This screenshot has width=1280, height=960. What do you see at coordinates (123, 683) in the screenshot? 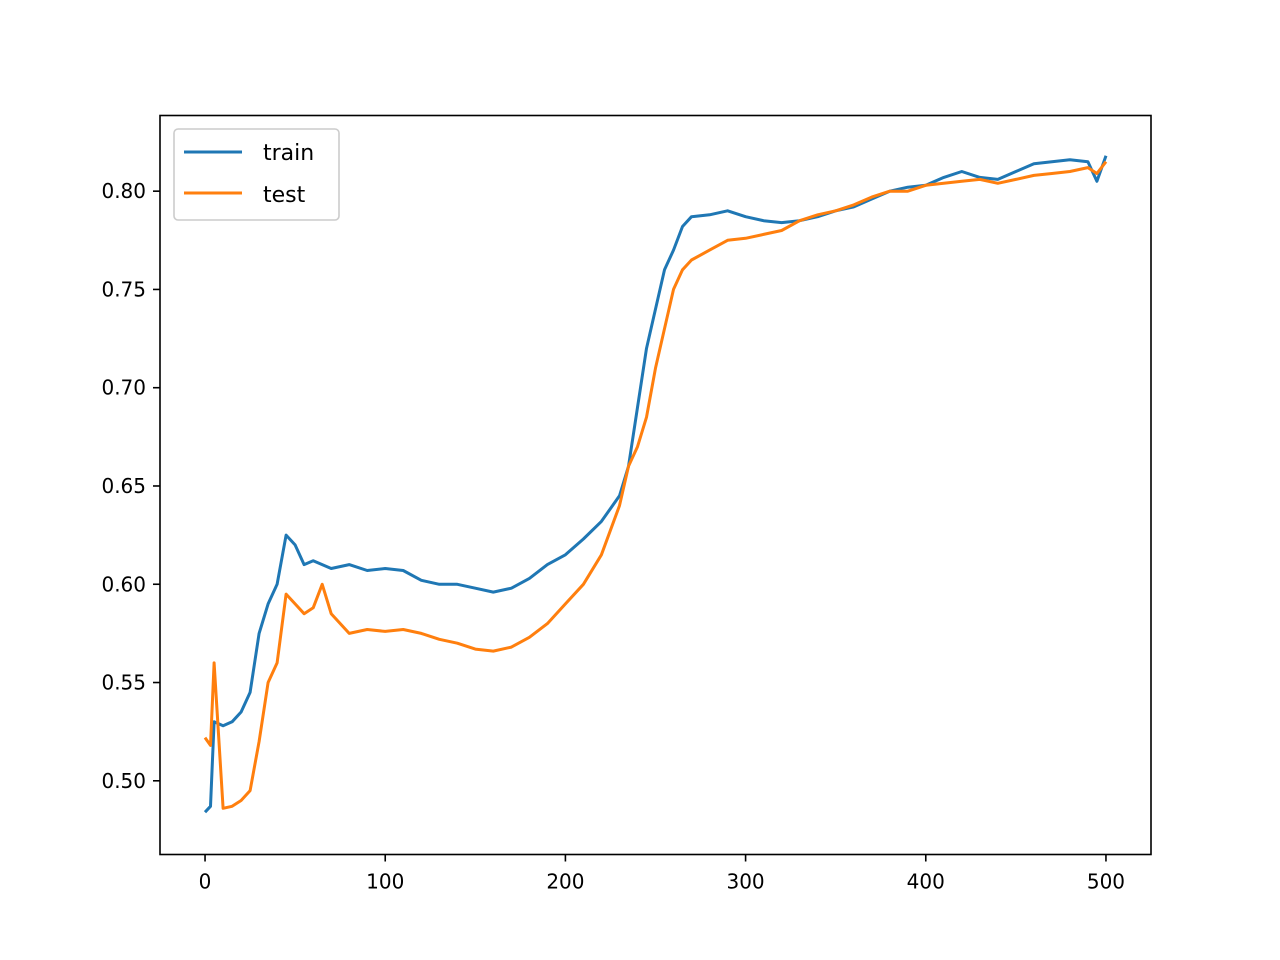
I see `y-tick-label: 0.55` at bounding box center [123, 683].